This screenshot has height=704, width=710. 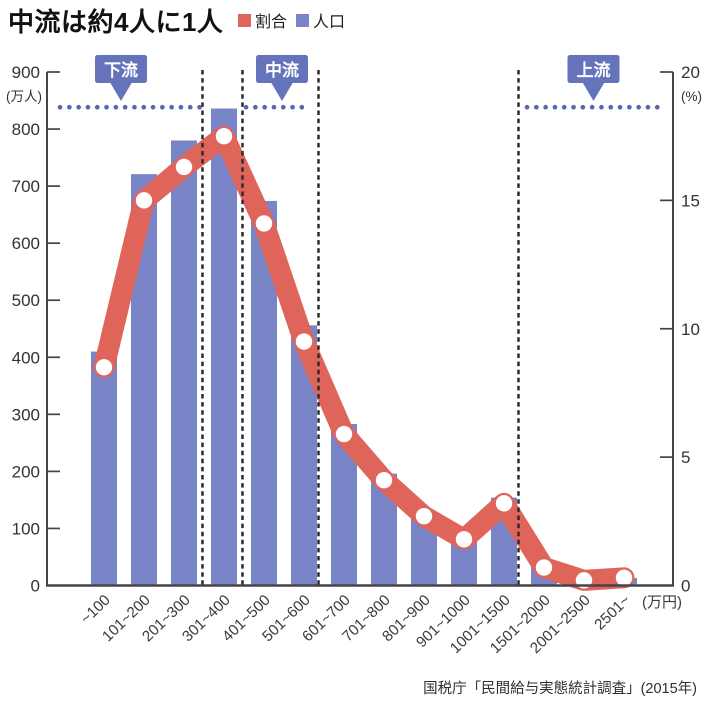 I want to click on left-axis-tick-label: 200, so click(x=26, y=471).